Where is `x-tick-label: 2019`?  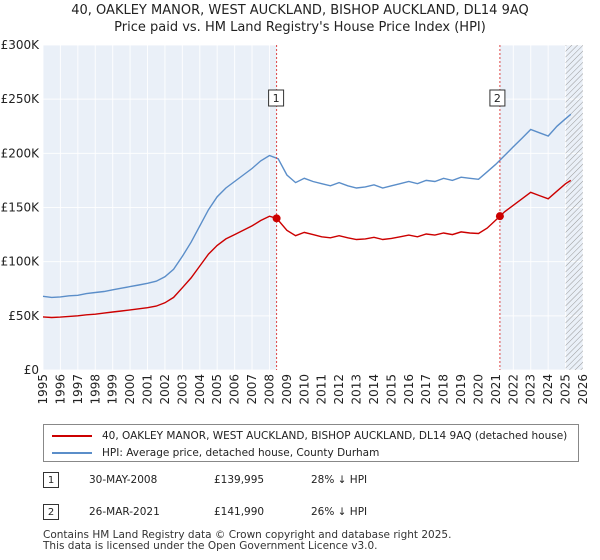
x-tick-label: 2019 is located at coordinates (461, 389).